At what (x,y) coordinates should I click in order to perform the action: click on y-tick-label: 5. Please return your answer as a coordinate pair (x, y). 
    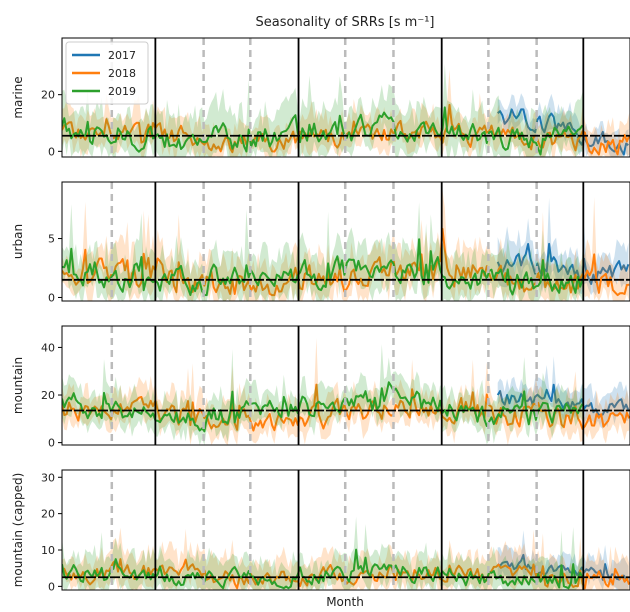
    Looking at the image, I should click on (51, 239).